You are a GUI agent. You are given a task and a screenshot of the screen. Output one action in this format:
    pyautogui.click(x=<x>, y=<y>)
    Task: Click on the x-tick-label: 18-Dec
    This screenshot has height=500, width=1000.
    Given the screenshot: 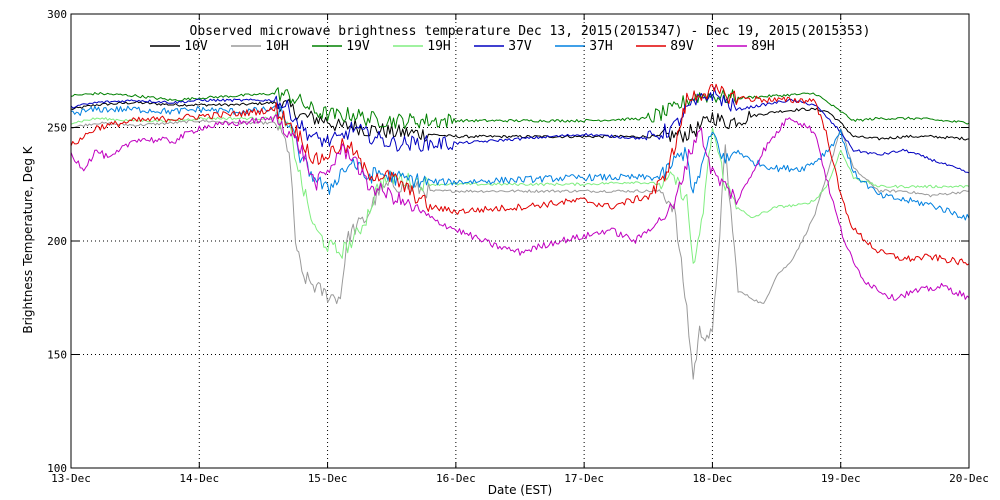 What is the action you would take?
    pyautogui.click(x=713, y=478)
    